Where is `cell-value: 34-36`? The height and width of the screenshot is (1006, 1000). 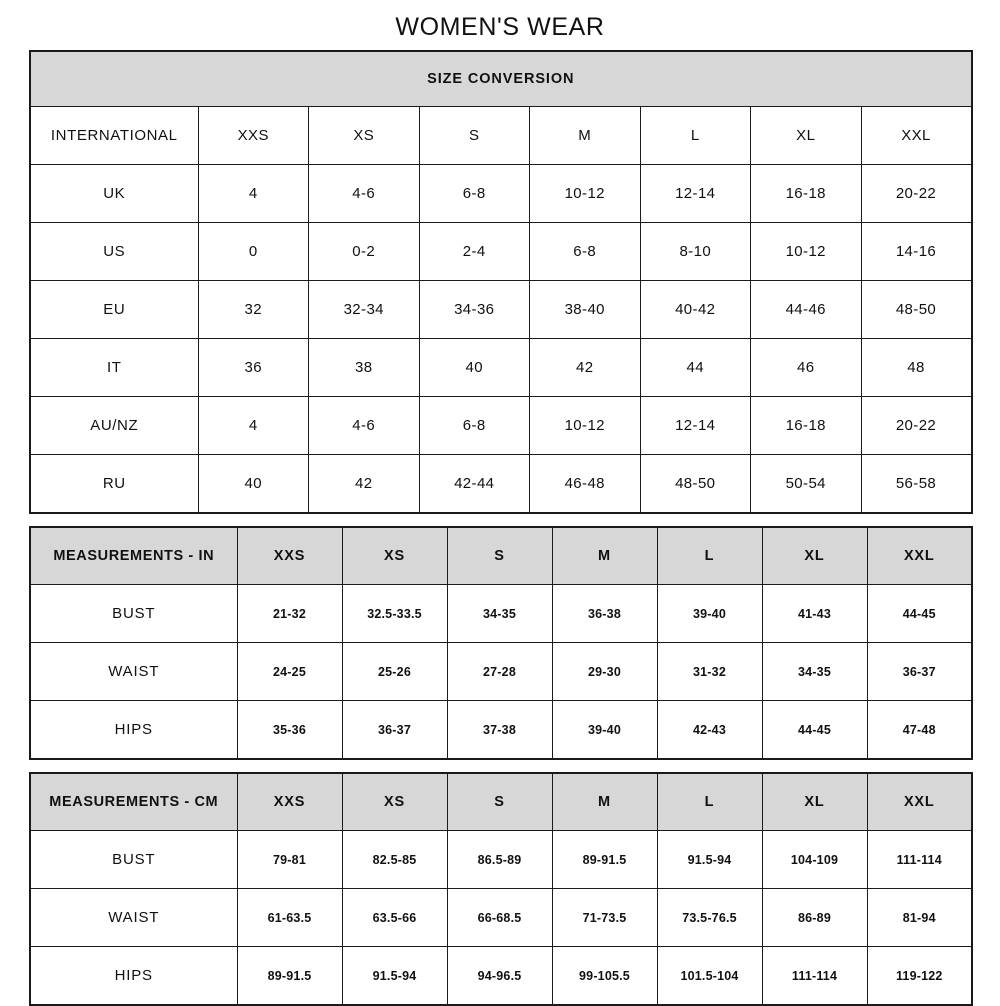
cell-value: 34-36 is located at coordinates (474, 309).